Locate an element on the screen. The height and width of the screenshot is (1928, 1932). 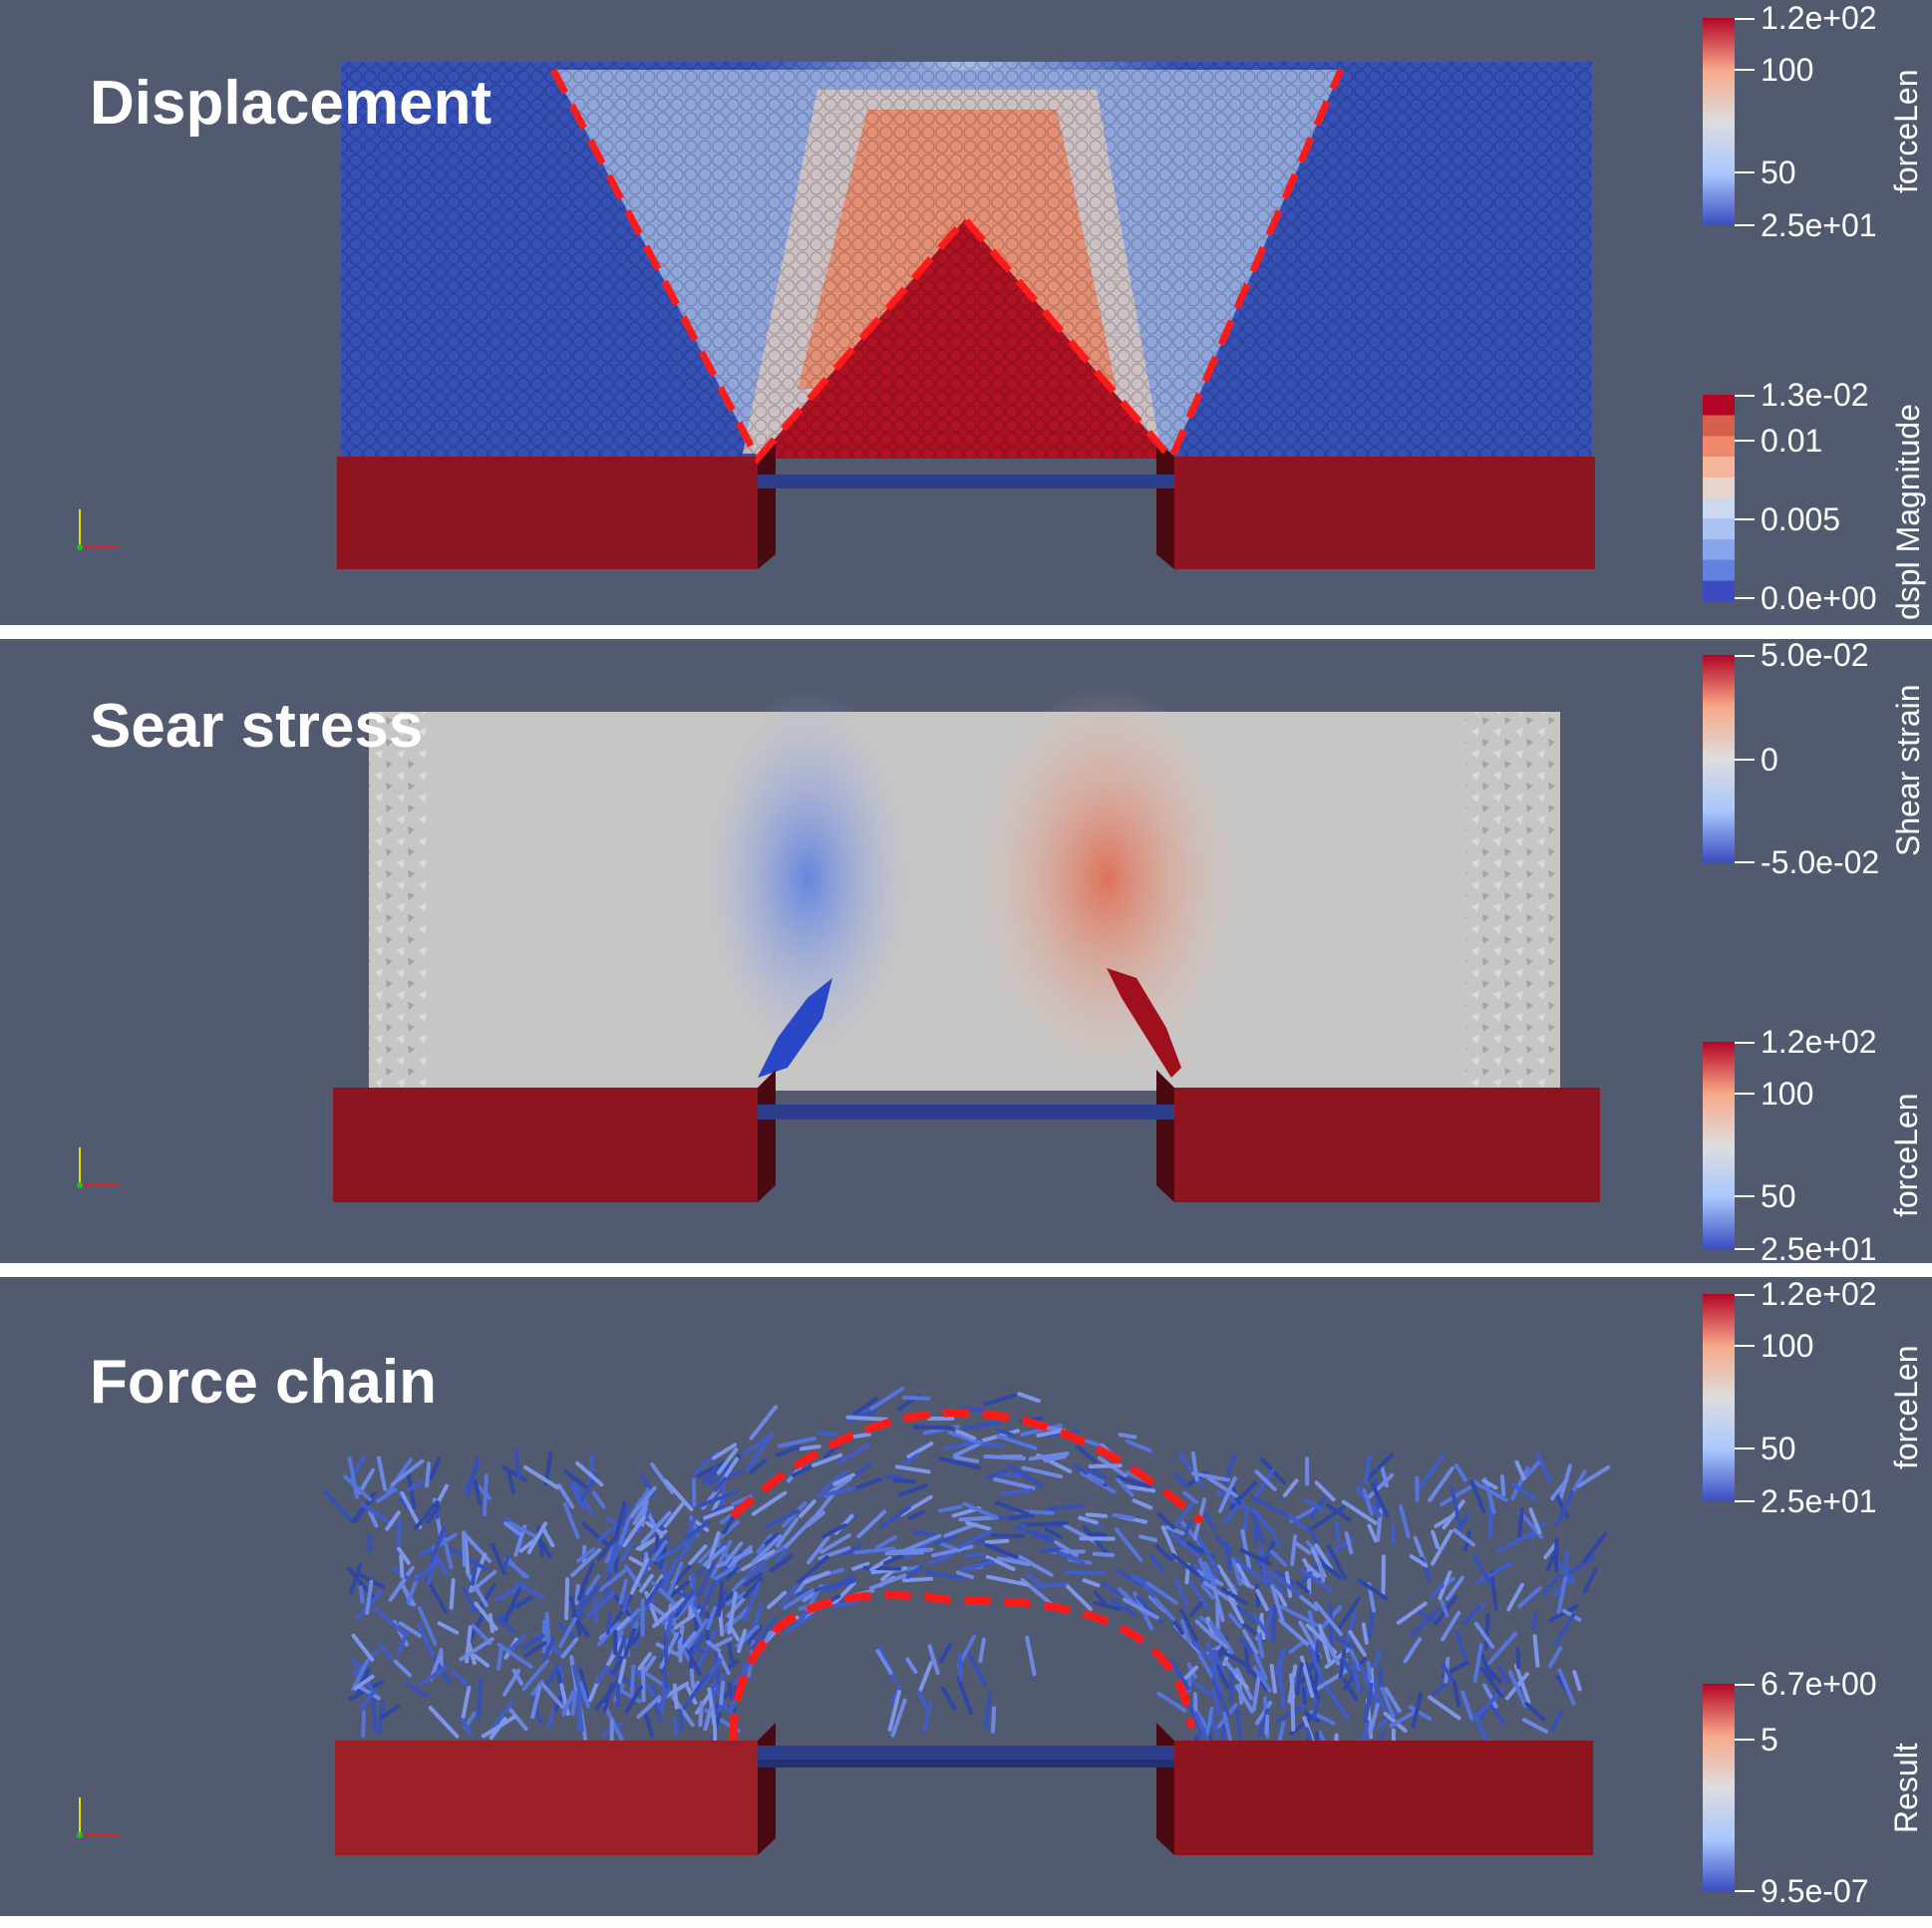
rough-edge-left is located at coordinates (399, 901).